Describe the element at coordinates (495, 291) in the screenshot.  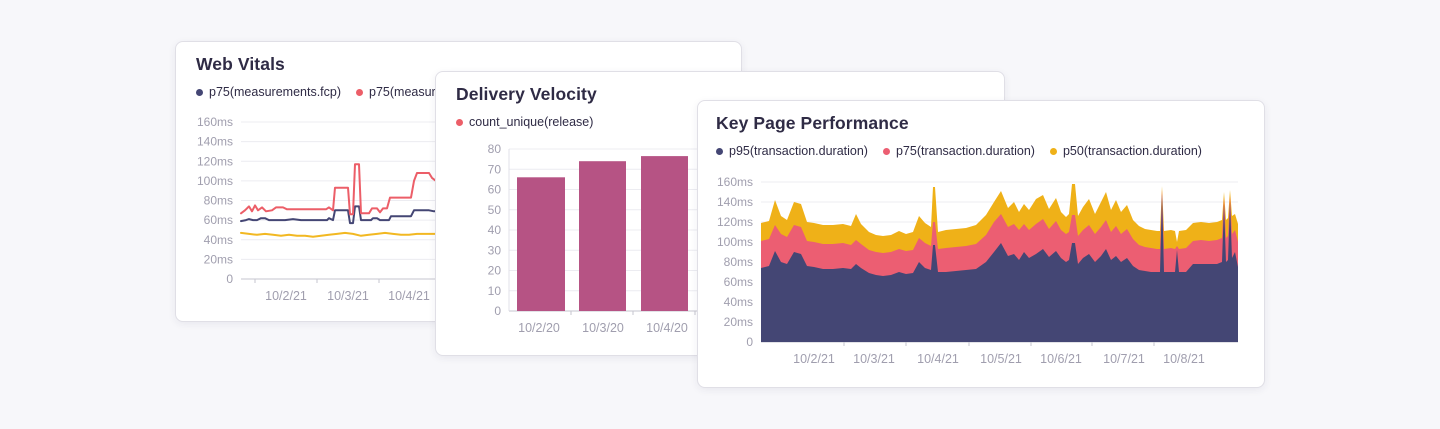
I see `y-axis-label: 10` at that location.